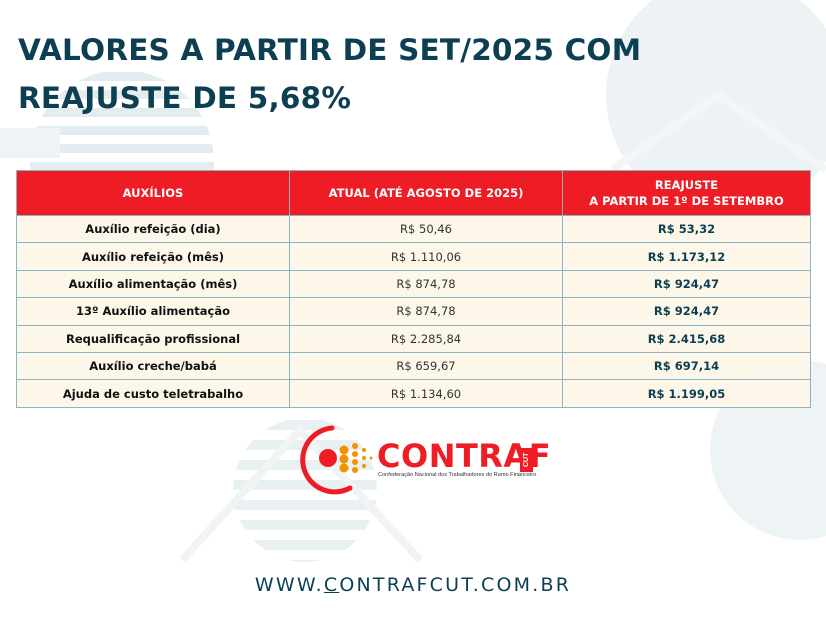 Image resolution: width=826 pixels, height=620 pixels. What do you see at coordinates (686, 338) in the screenshot?
I see `new-value: R$ 2.415,68` at bounding box center [686, 338].